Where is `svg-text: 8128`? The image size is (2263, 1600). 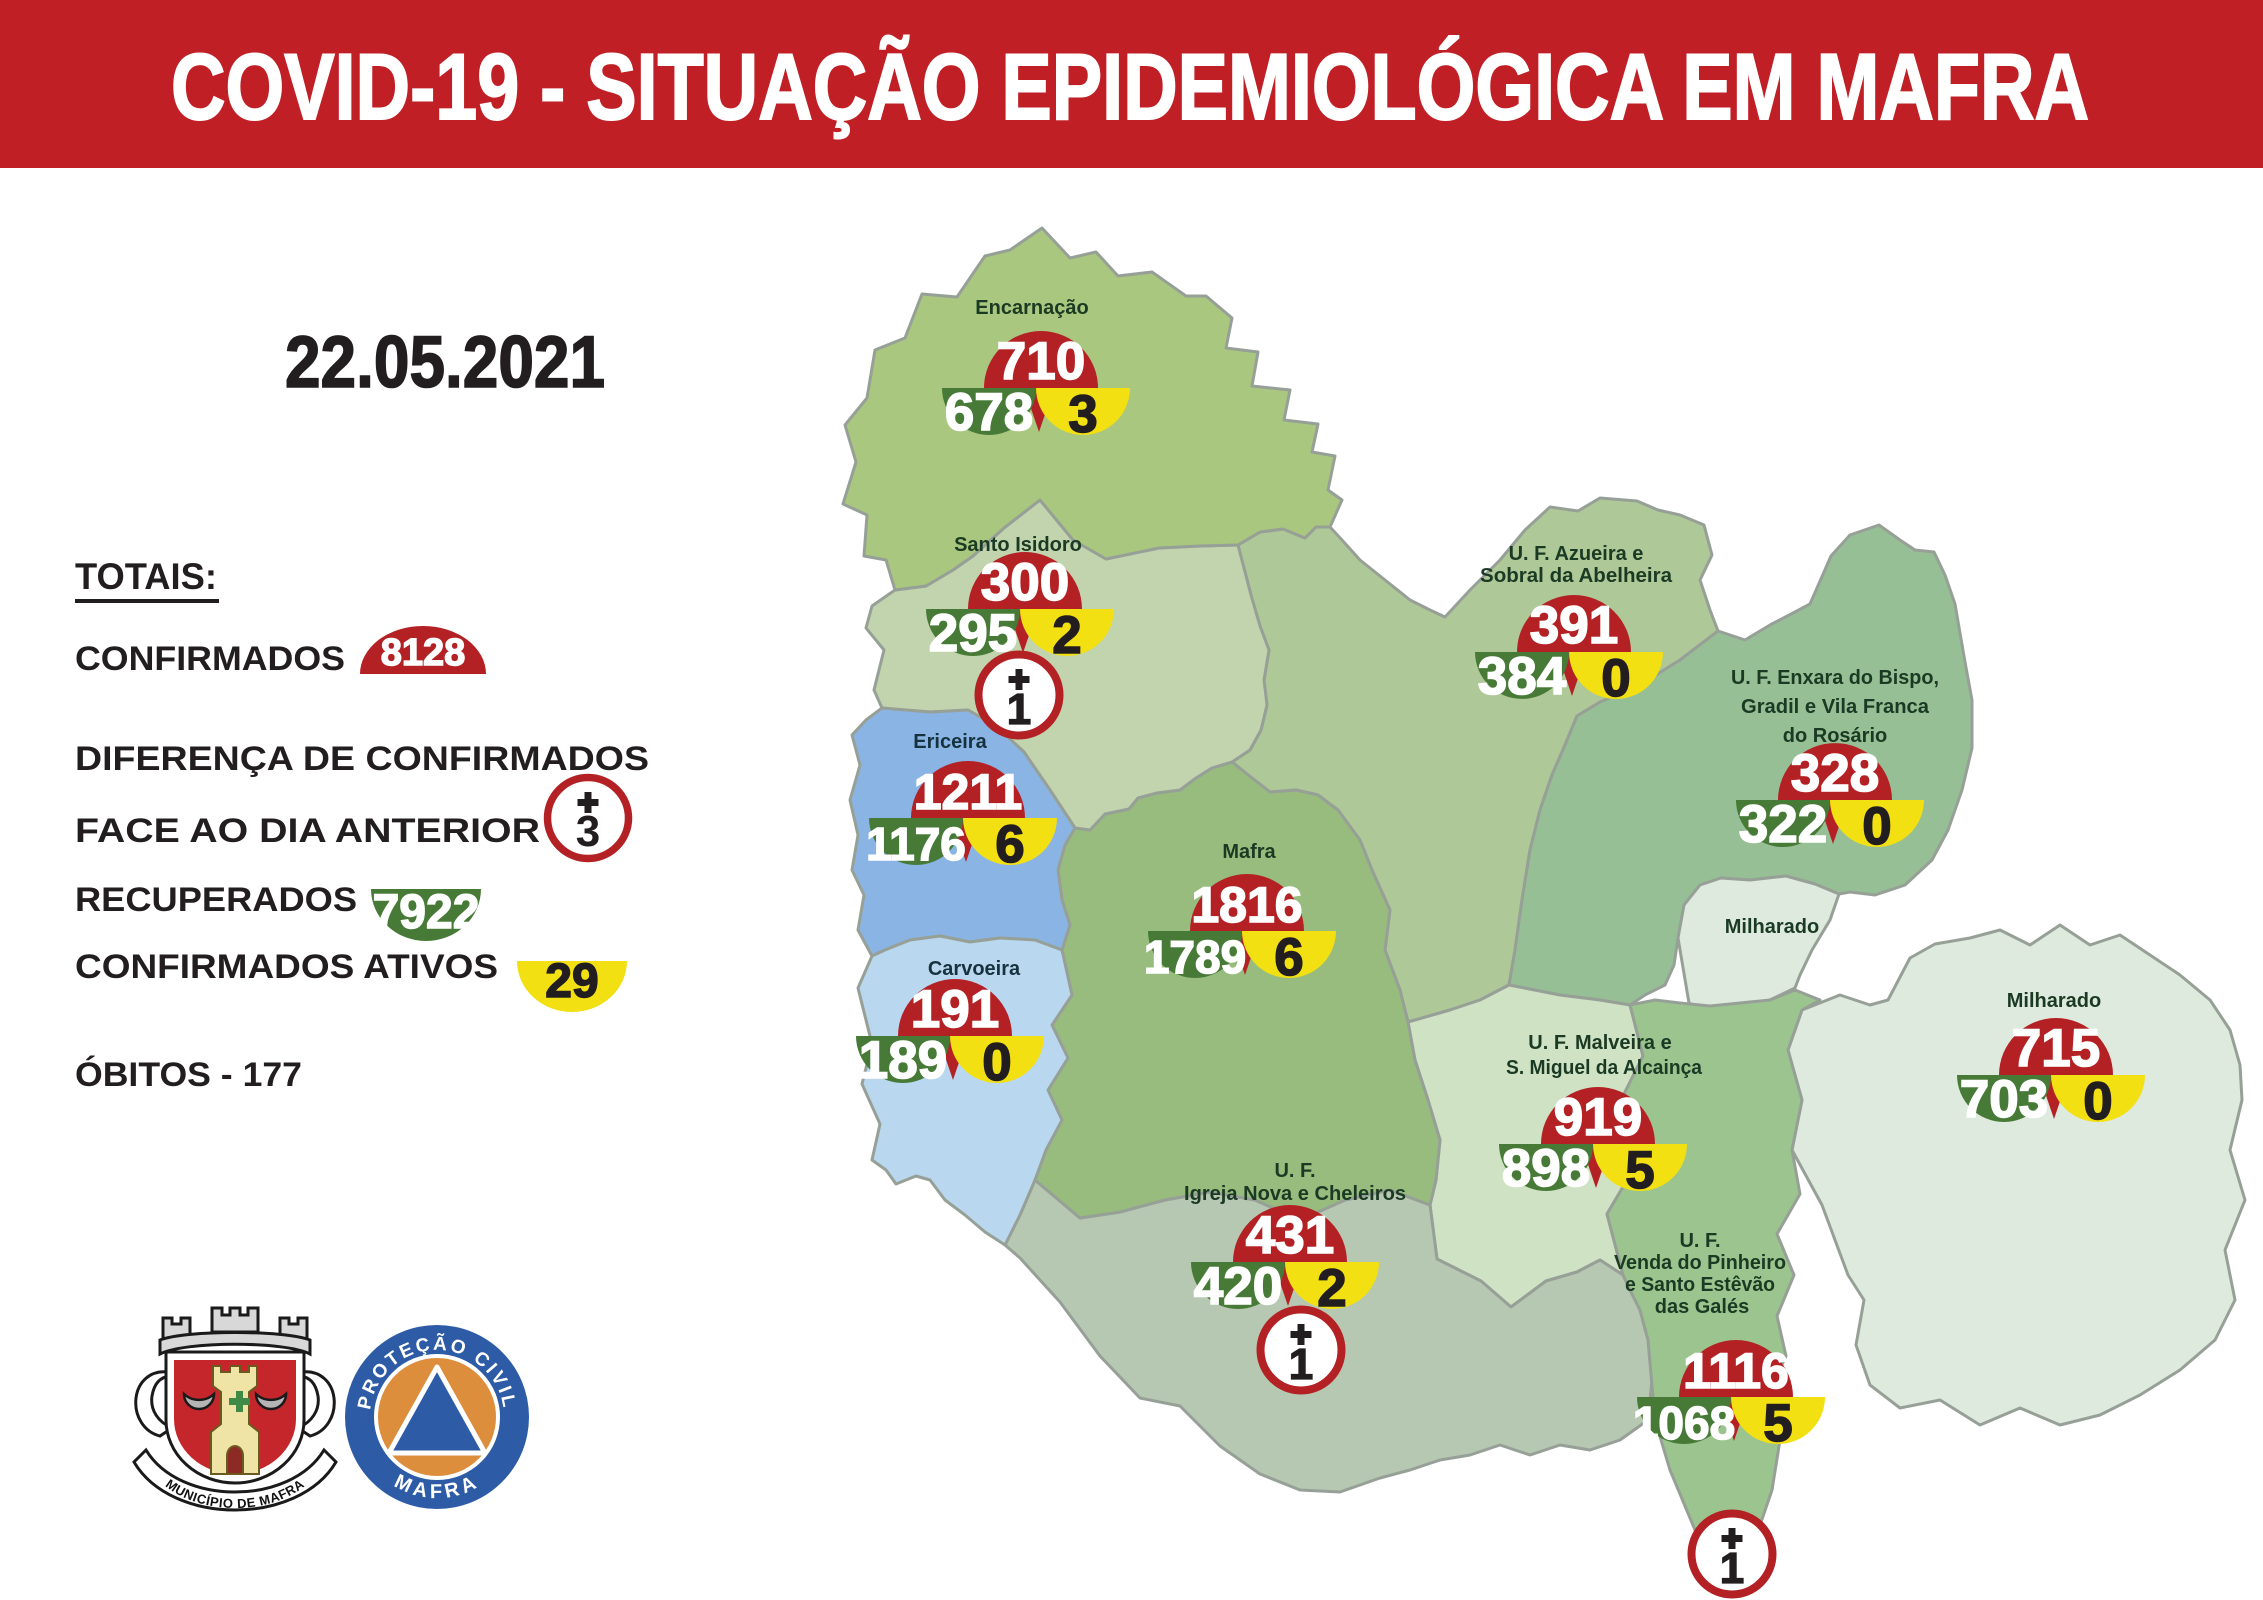
svg-text: 8128 is located at coordinates (423, 653).